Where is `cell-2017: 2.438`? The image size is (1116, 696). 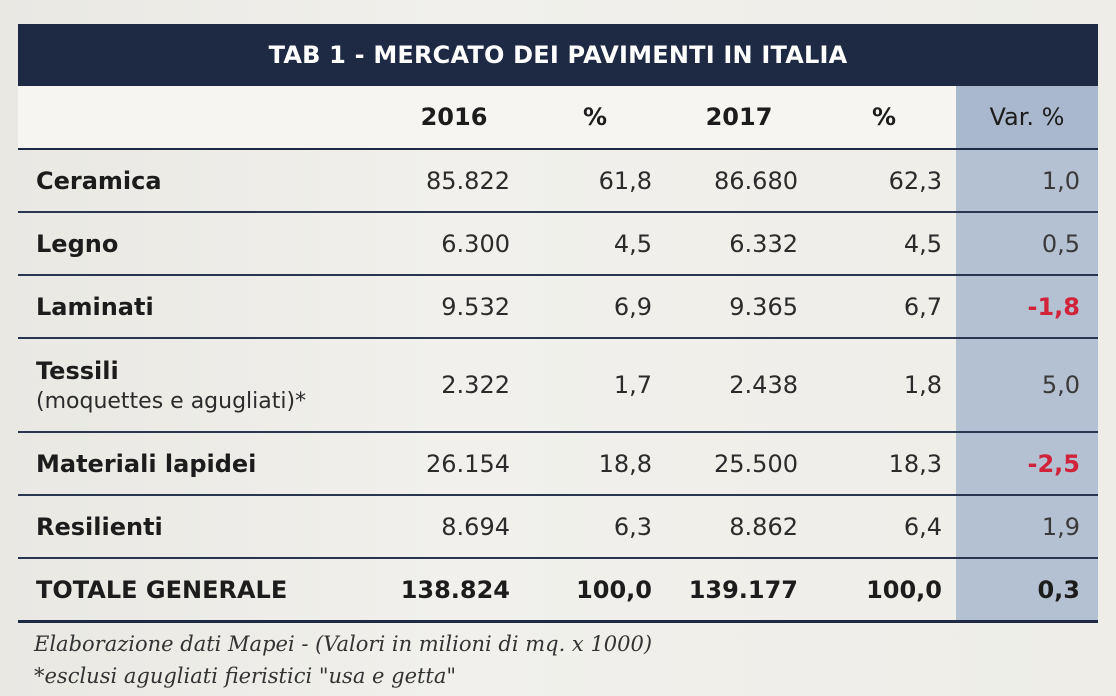
cell-2017: 2.438 is located at coordinates (739, 385).